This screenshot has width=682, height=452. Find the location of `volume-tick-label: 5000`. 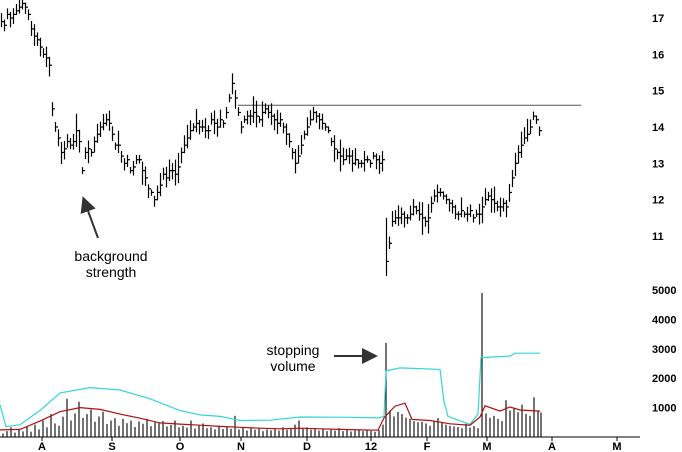

volume-tick-label: 5000 is located at coordinates (664, 291).